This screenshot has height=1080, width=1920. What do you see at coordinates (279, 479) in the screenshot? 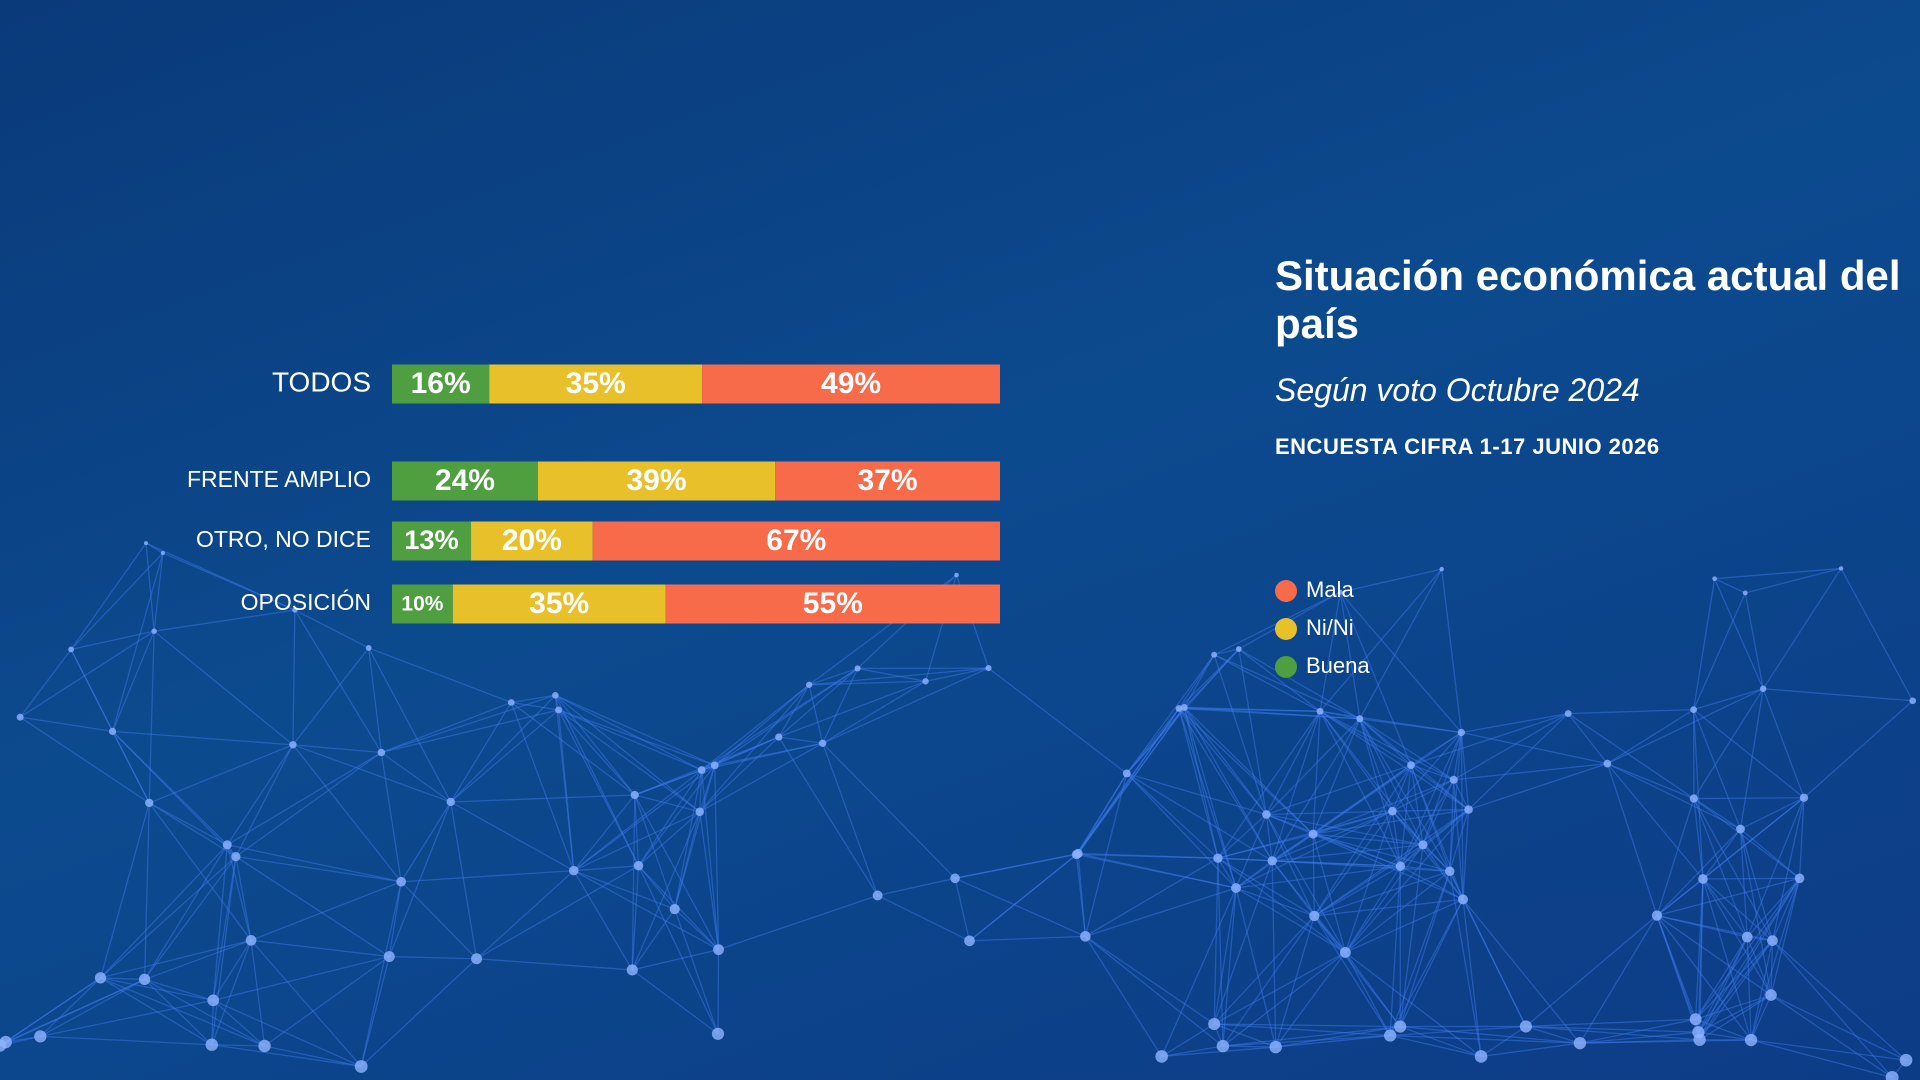
I see `category-label: FRENTE AMPLIO` at bounding box center [279, 479].